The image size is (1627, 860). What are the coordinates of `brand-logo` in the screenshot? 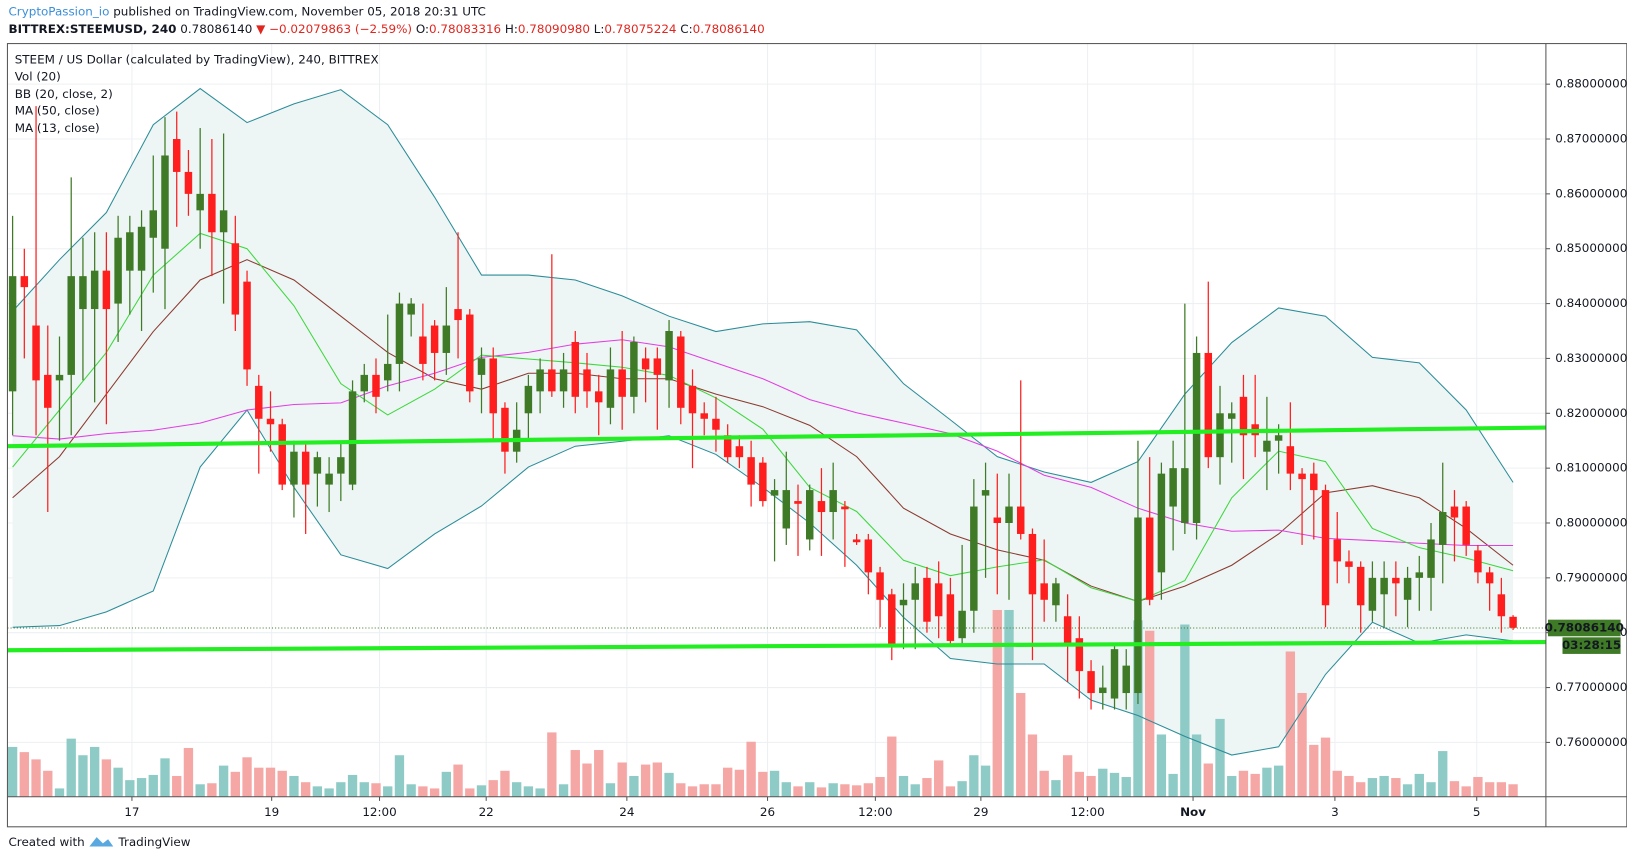 It's located at (101, 842).